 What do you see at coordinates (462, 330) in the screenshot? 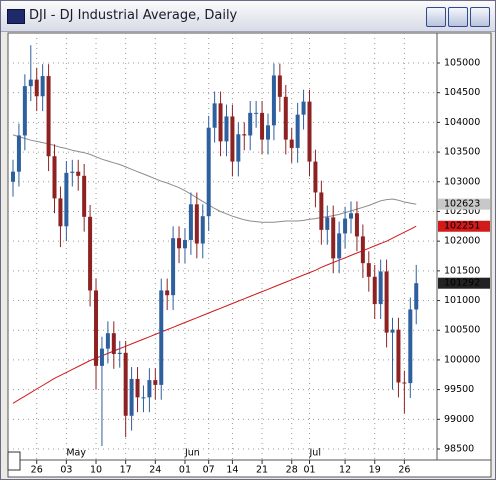
I see `y-tick-label: 100500` at bounding box center [462, 330].